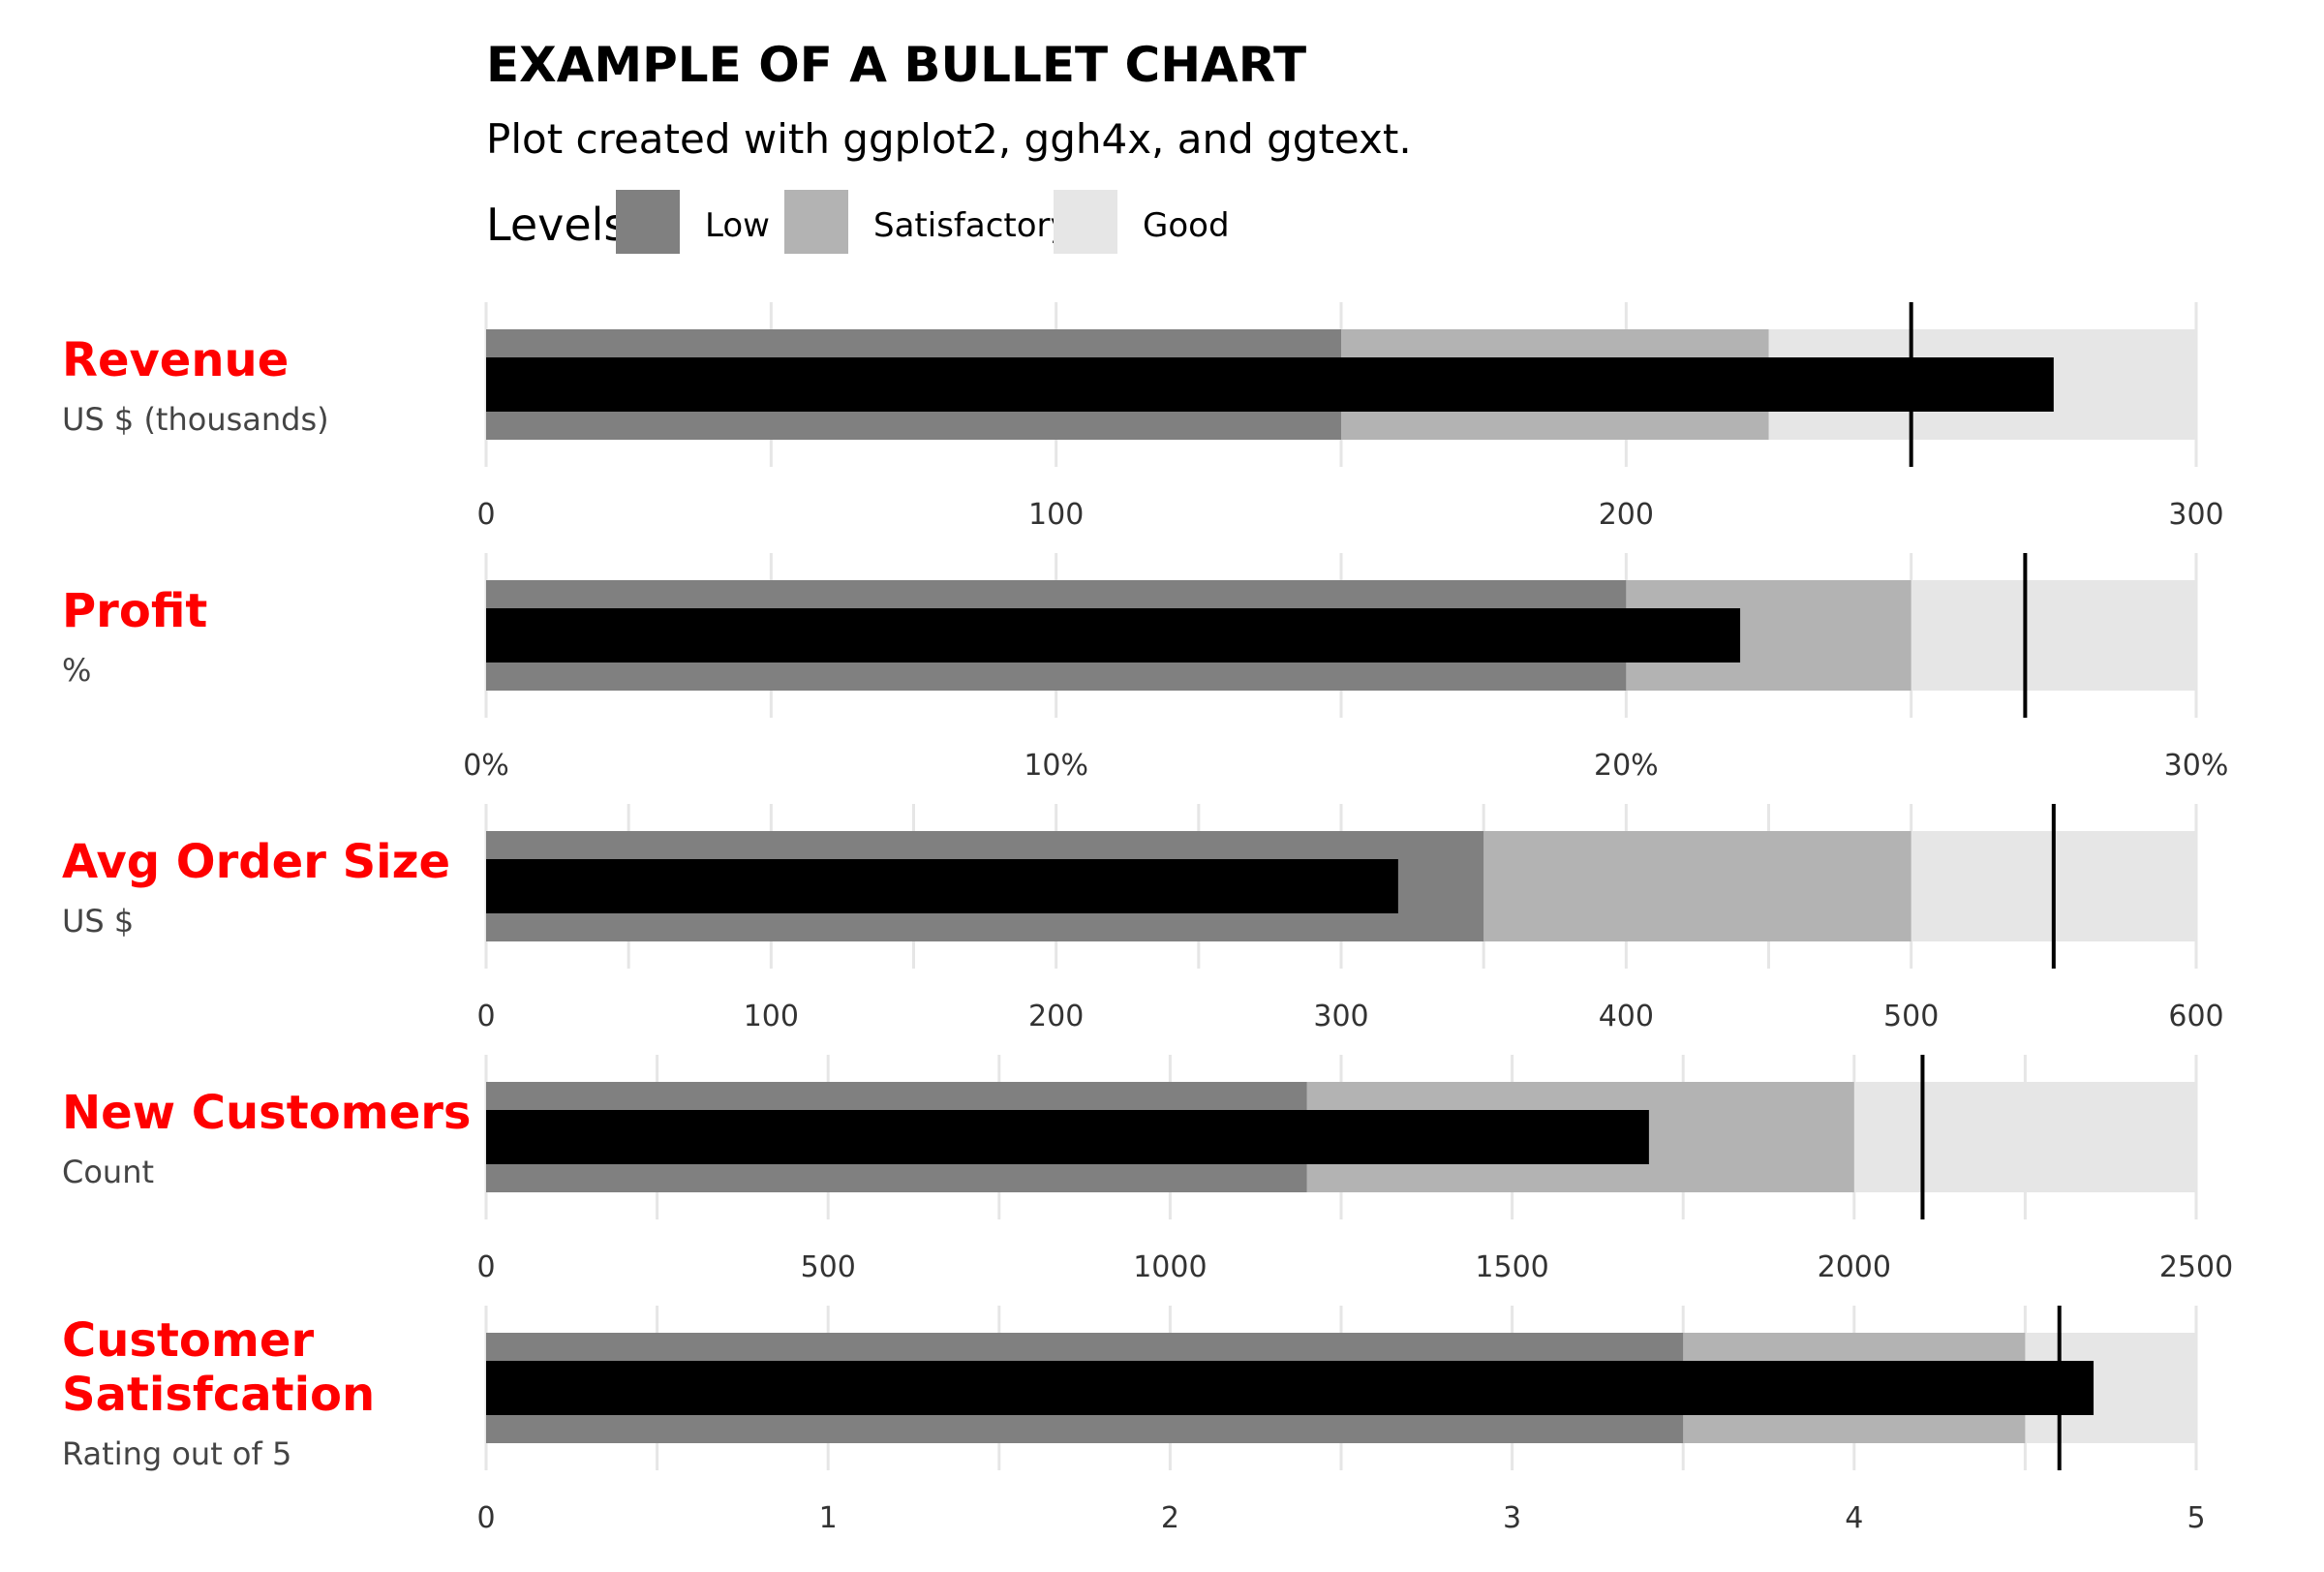  Describe the element at coordinates (737, 225) in the screenshot. I see `legend-label-low: Low` at that location.